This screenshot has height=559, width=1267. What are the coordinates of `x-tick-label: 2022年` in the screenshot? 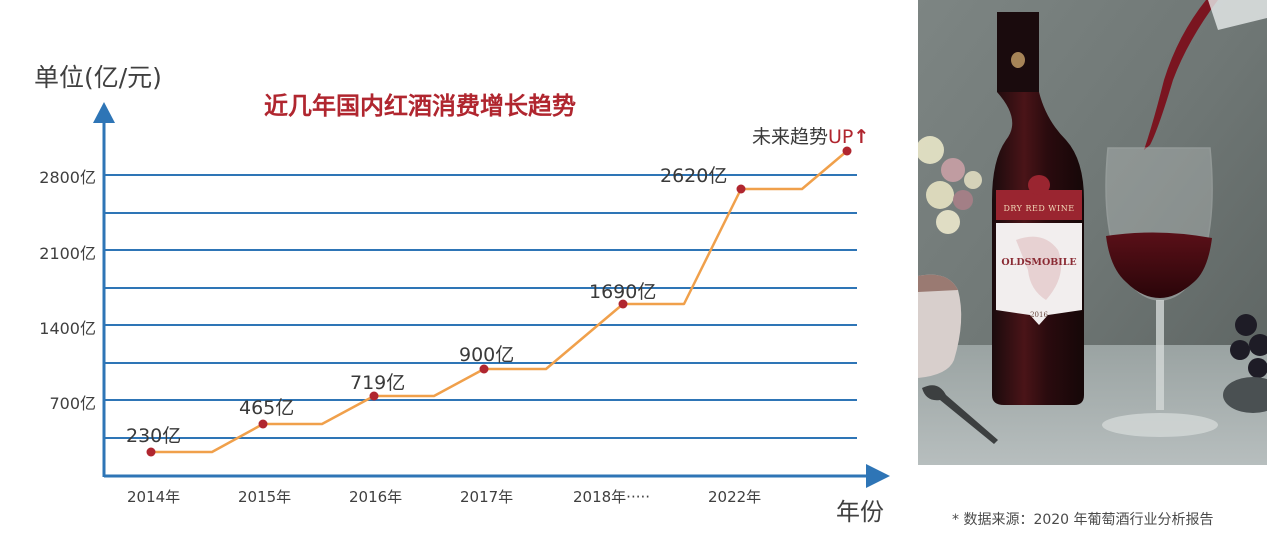 It's located at (735, 497).